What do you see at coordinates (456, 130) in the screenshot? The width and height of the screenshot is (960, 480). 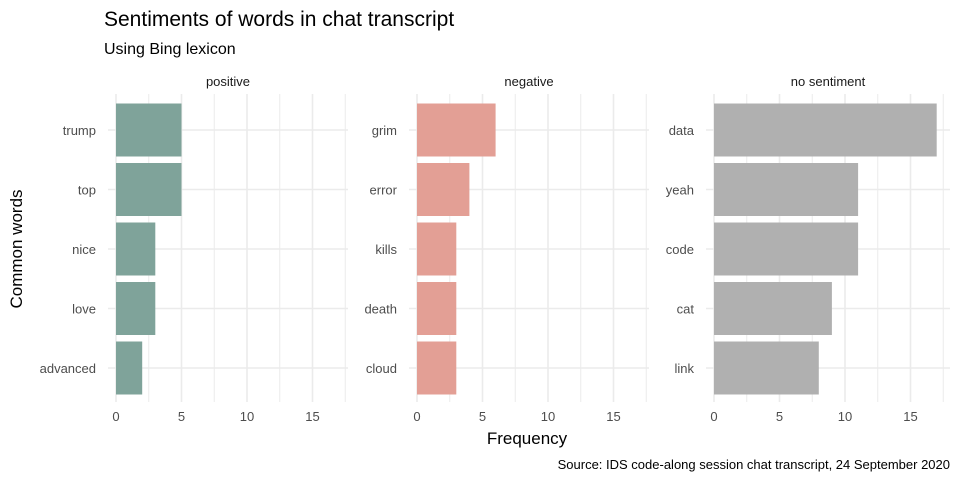 I see `bar-grim` at bounding box center [456, 130].